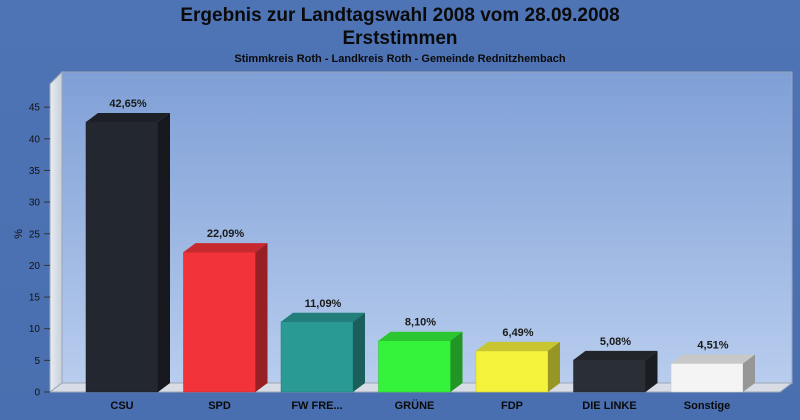  Describe the element at coordinates (35, 171) in the screenshot. I see `y-tick-label: 35` at that location.